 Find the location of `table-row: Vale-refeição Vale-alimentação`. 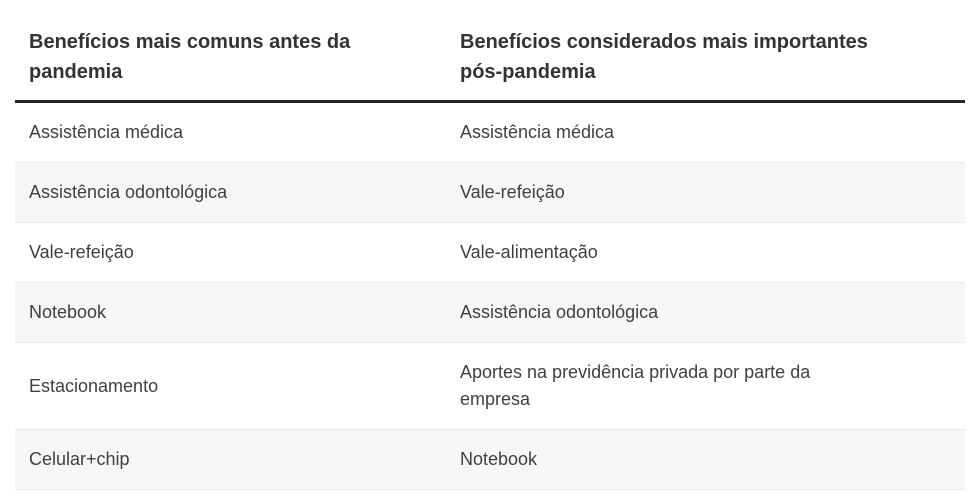

table-row: Vale-refeição Vale-alimentação is located at coordinates (490, 252).